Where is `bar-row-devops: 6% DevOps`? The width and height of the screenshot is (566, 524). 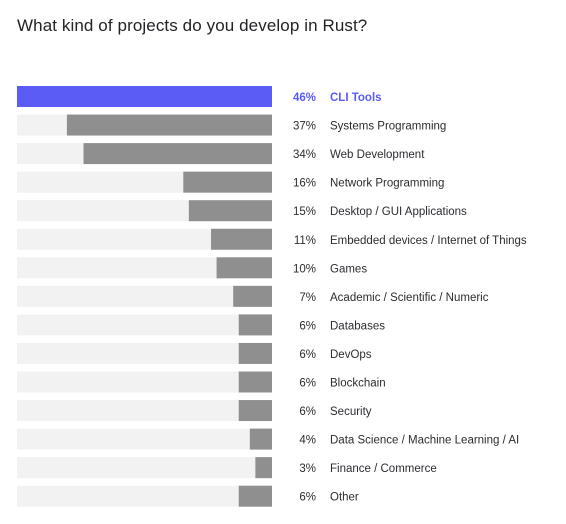
bar-row-devops: 6% DevOps is located at coordinates (194, 353).